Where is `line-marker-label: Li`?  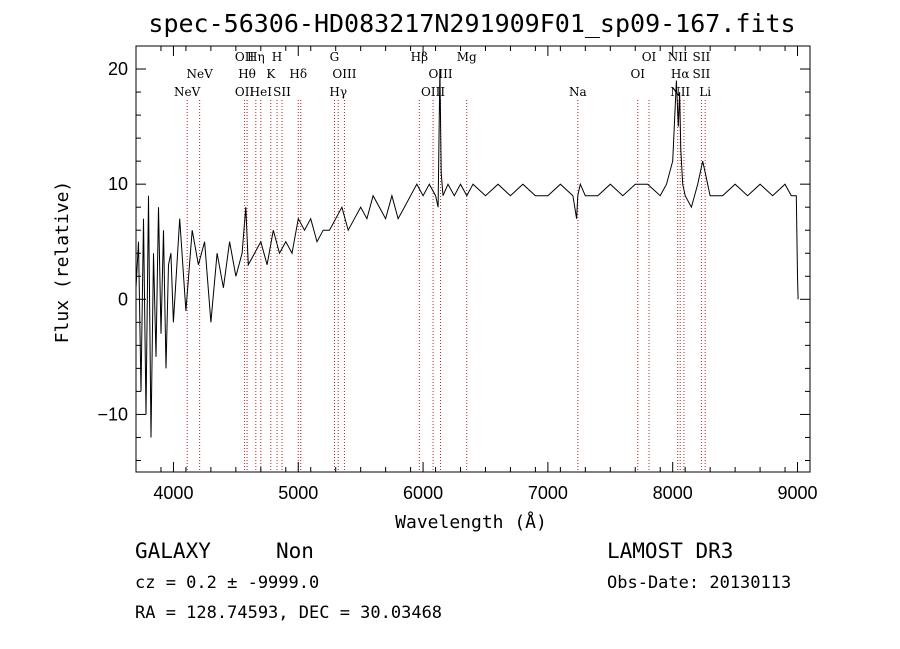
line-marker-label: Li is located at coordinates (705, 92).